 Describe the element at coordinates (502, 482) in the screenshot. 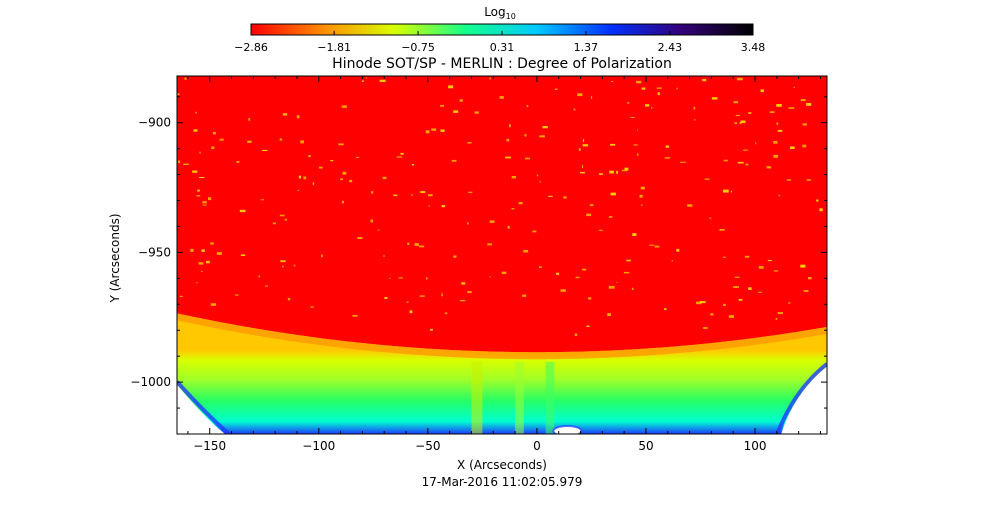

I see `footer-timestamp: 17-Mar-2016 11:02:05.979` at that location.